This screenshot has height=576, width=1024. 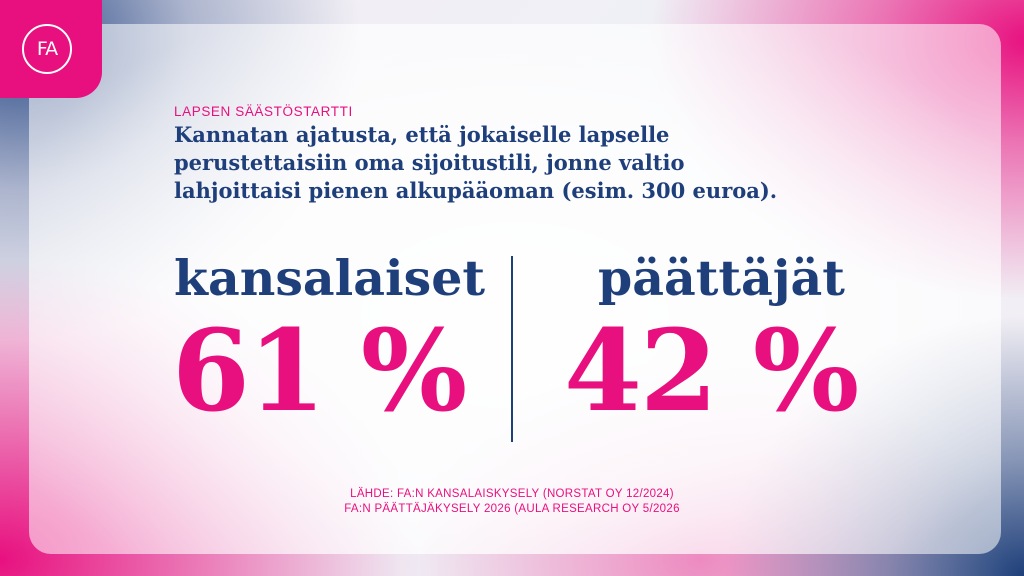 I want to click on section-kicker: LAPSEN SÄÄSTÖSTARTTI, so click(x=263, y=111).